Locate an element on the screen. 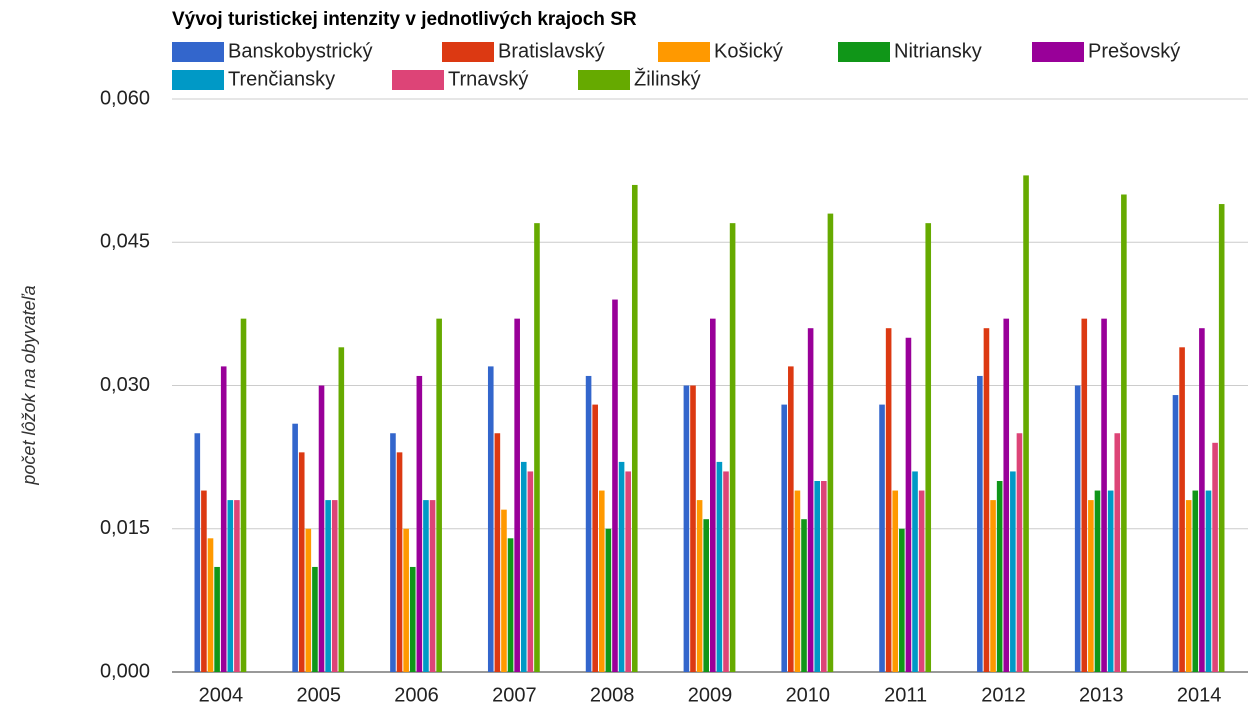 This screenshot has height=711, width=1248. legend-label: Žilinský is located at coordinates (667, 78).